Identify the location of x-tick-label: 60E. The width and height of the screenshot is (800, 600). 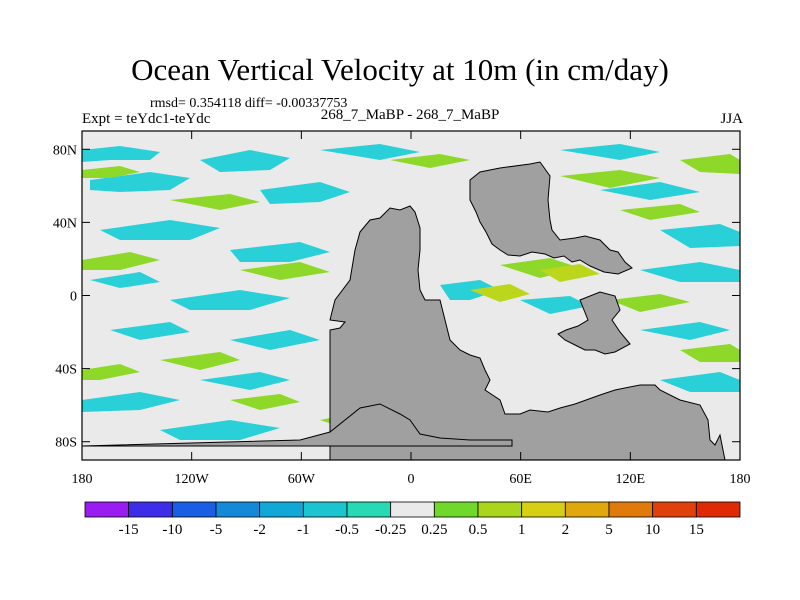
(520, 479).